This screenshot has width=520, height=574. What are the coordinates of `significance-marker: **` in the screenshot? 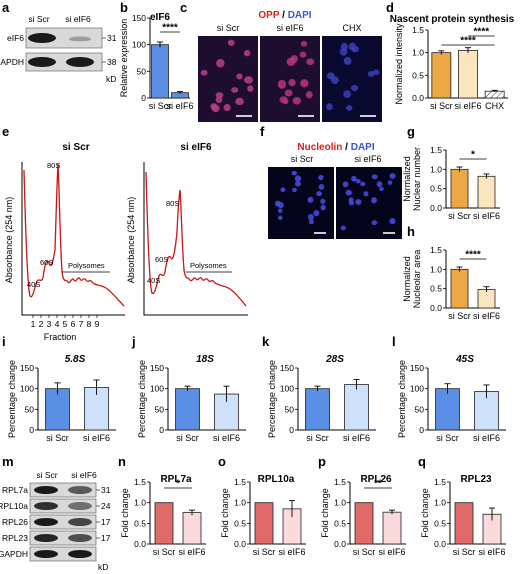 It's located at (378, 484).